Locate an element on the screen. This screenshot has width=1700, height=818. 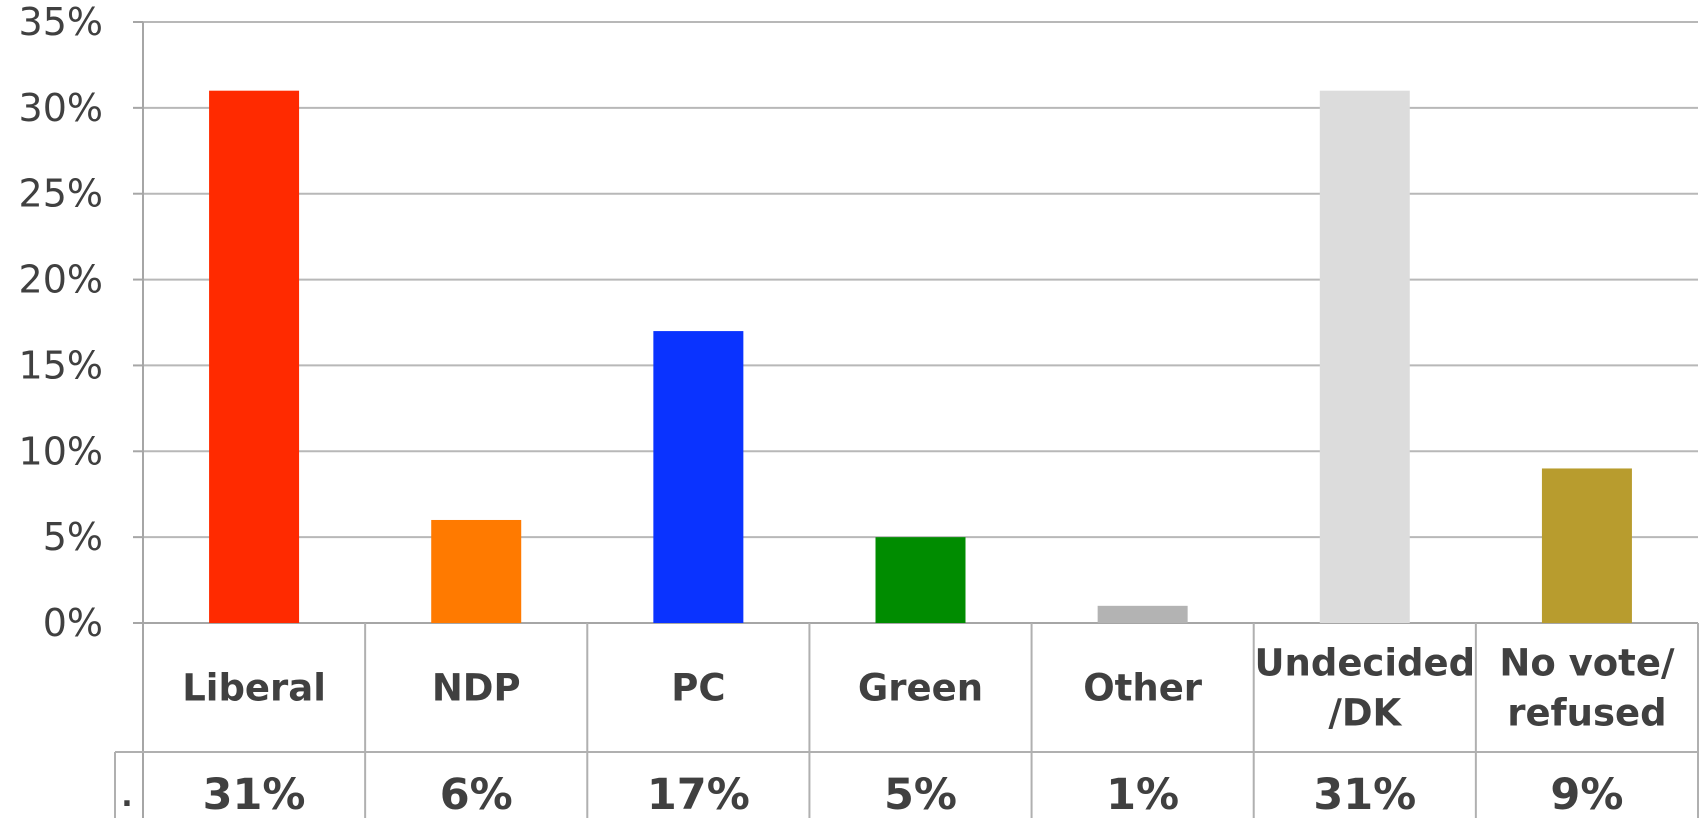
category-label: Liberal is located at coordinates (254, 688).